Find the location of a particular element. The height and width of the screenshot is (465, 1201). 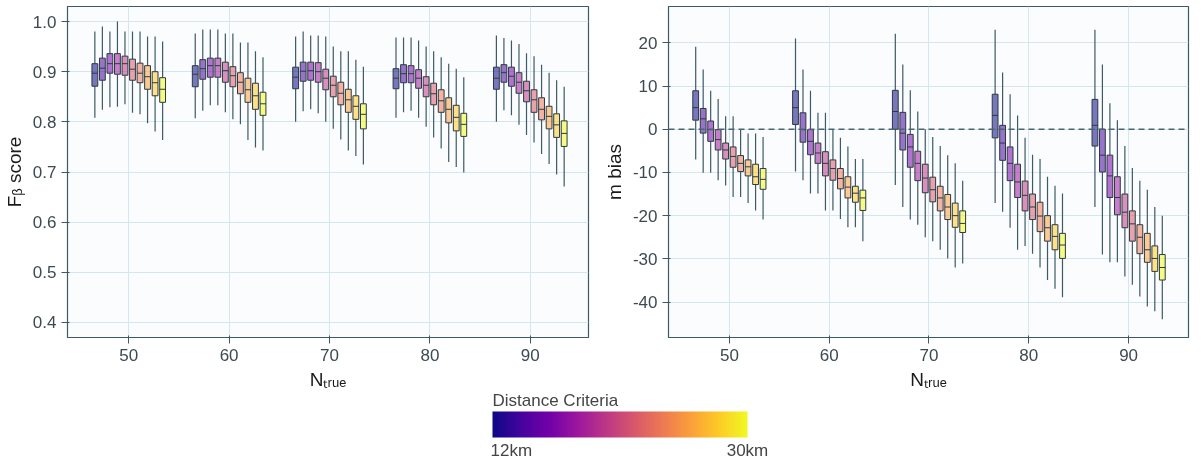

color-bar-title: Distance Criteria is located at coordinates (555, 400).